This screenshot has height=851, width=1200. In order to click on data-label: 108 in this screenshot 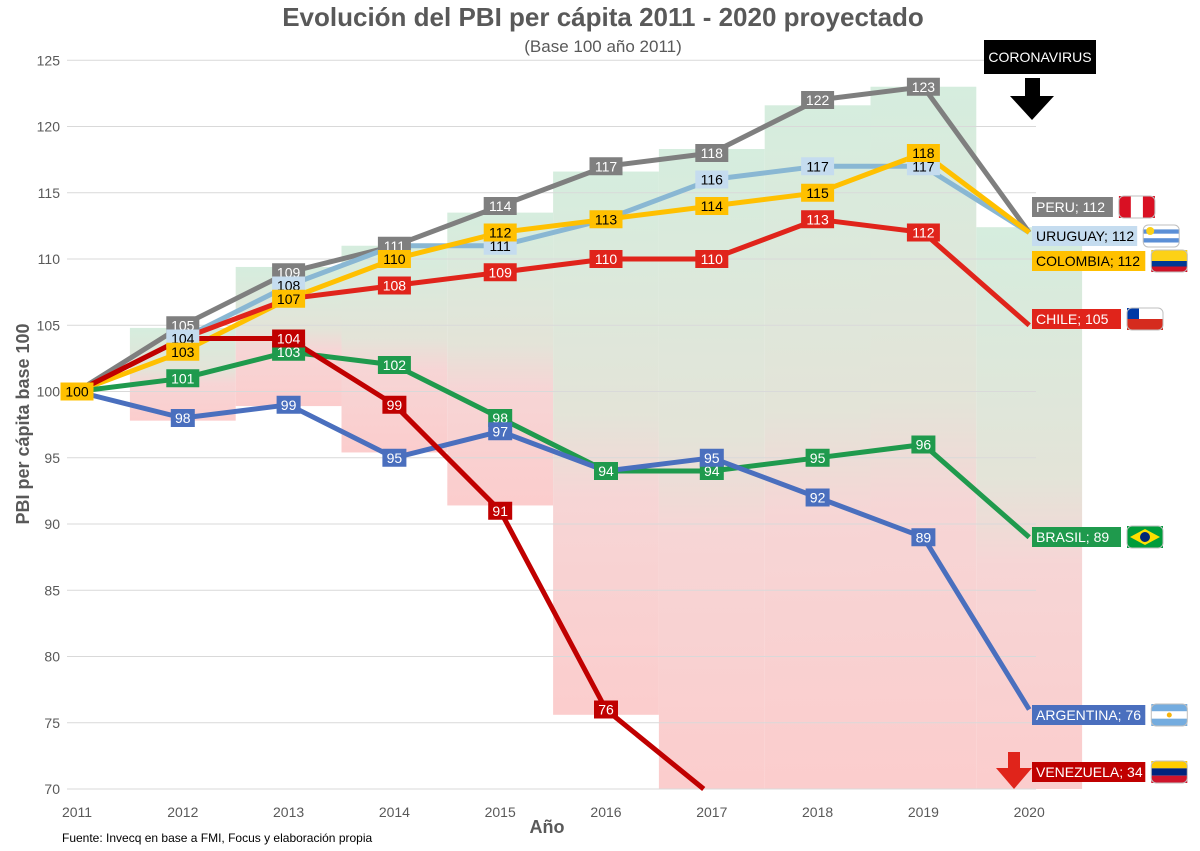, I will do `click(395, 286)`.